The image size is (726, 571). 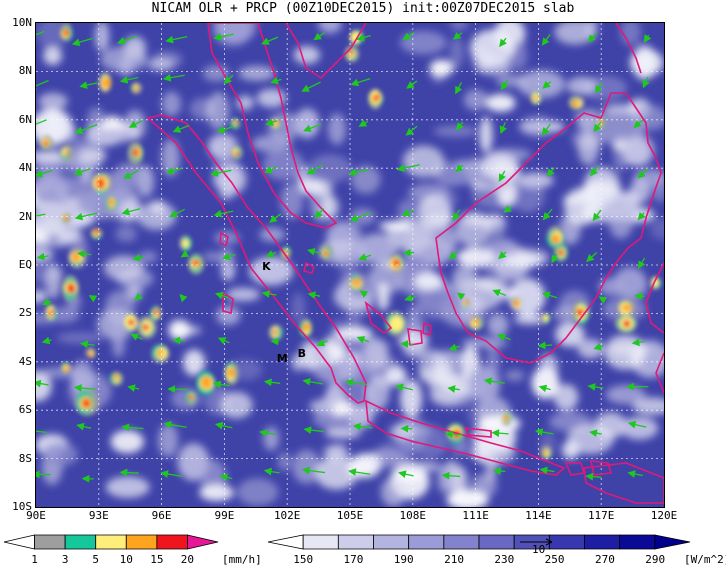 I want to click on longitude-label: 108E, so click(x=413, y=515).